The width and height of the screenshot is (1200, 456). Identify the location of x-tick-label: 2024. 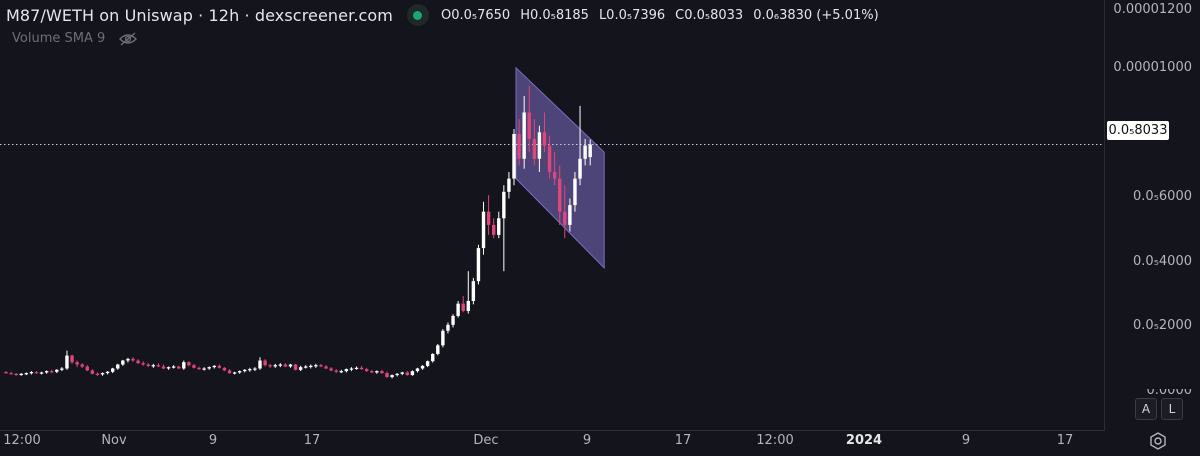
(864, 440).